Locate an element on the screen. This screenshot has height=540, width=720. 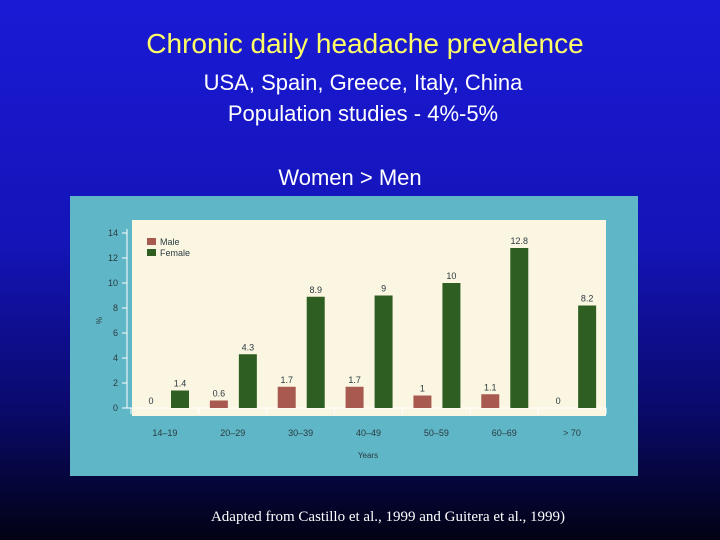
y-tick-label: 8 is located at coordinates (115, 308).